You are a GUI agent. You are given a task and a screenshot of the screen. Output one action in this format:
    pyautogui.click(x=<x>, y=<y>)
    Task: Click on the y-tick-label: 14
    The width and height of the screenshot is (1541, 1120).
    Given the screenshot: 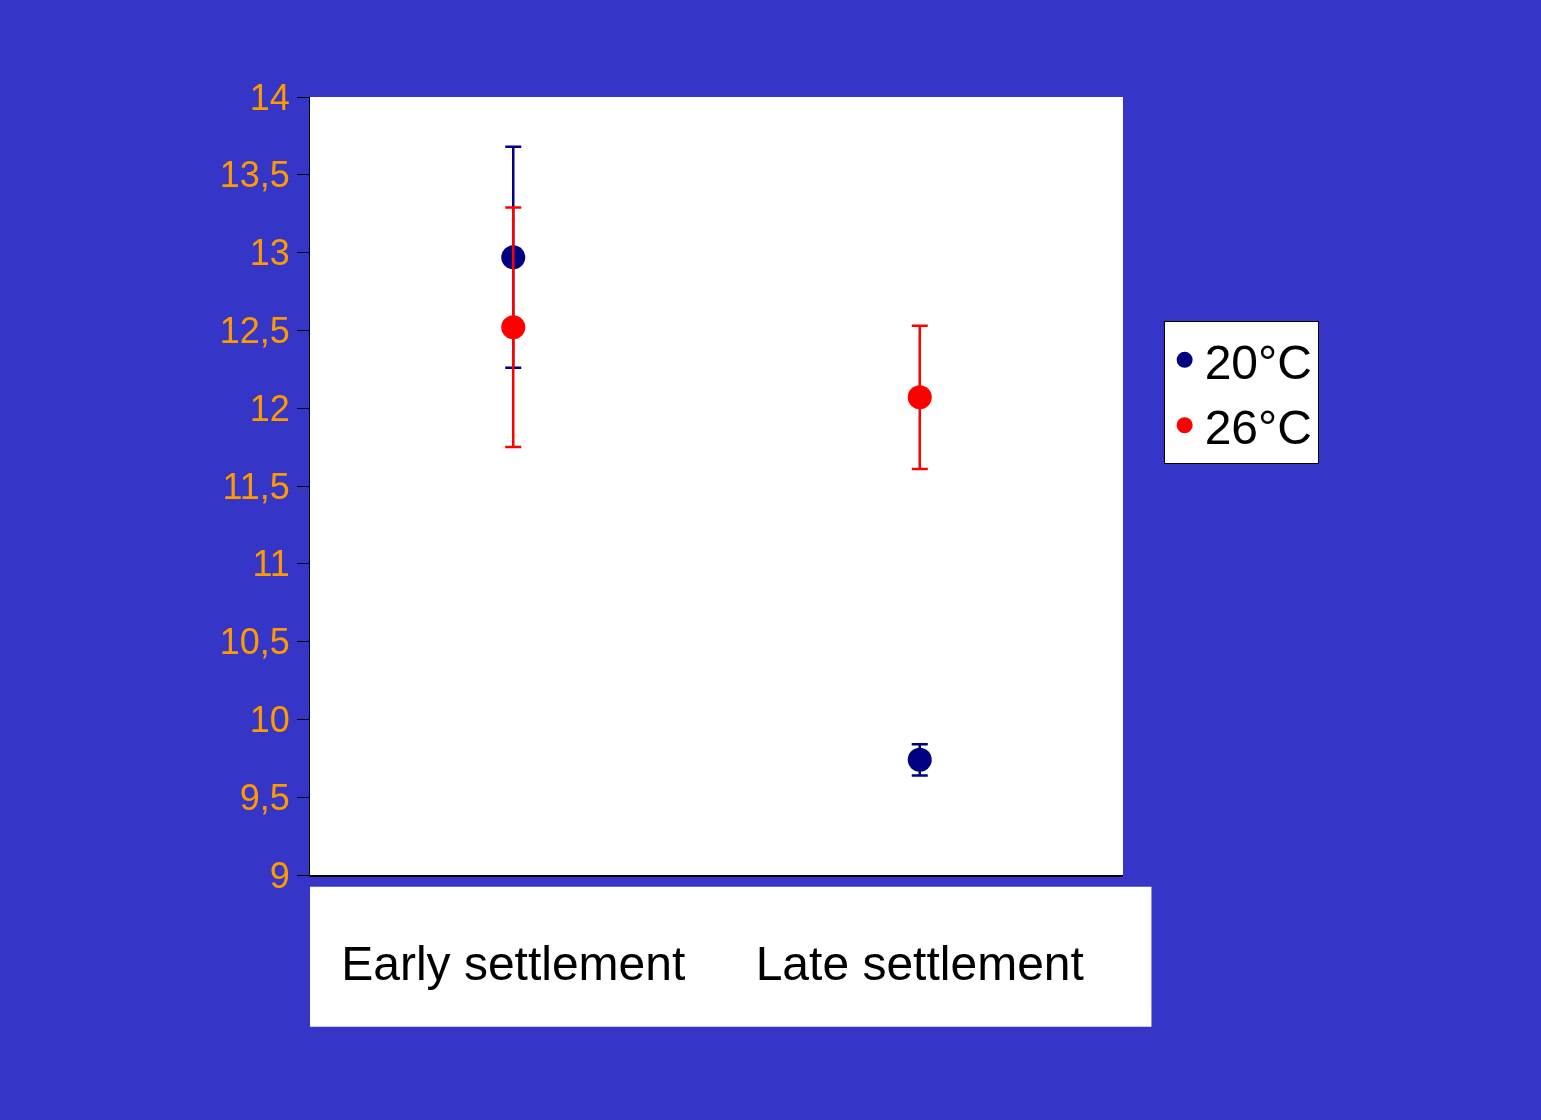 What is the action you would take?
    pyautogui.click(x=269, y=97)
    